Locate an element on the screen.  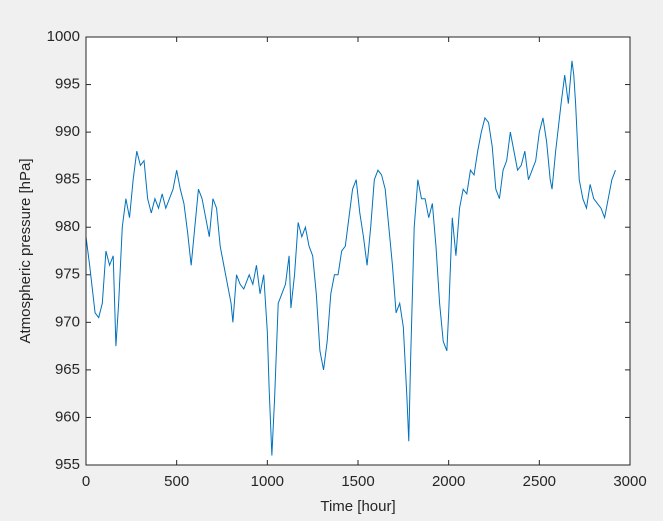
y-tick-label: 955 is located at coordinates (67, 464).